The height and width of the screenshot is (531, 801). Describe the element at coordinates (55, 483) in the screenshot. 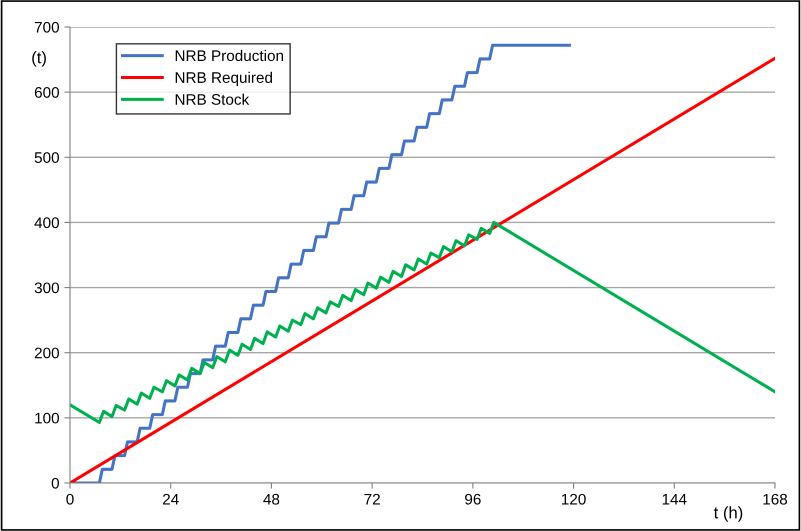

I see `y-tick-label: 0` at that location.